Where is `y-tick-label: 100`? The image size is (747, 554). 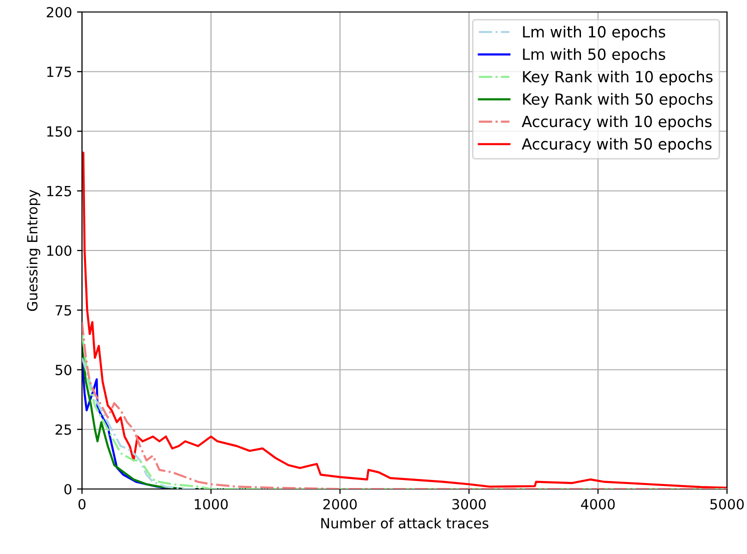 y-tick-label: 100 is located at coordinates (59, 250).